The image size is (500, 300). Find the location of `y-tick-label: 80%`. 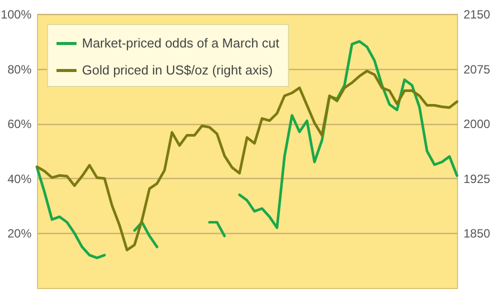

y-tick-label: 80% is located at coordinates (19, 69).